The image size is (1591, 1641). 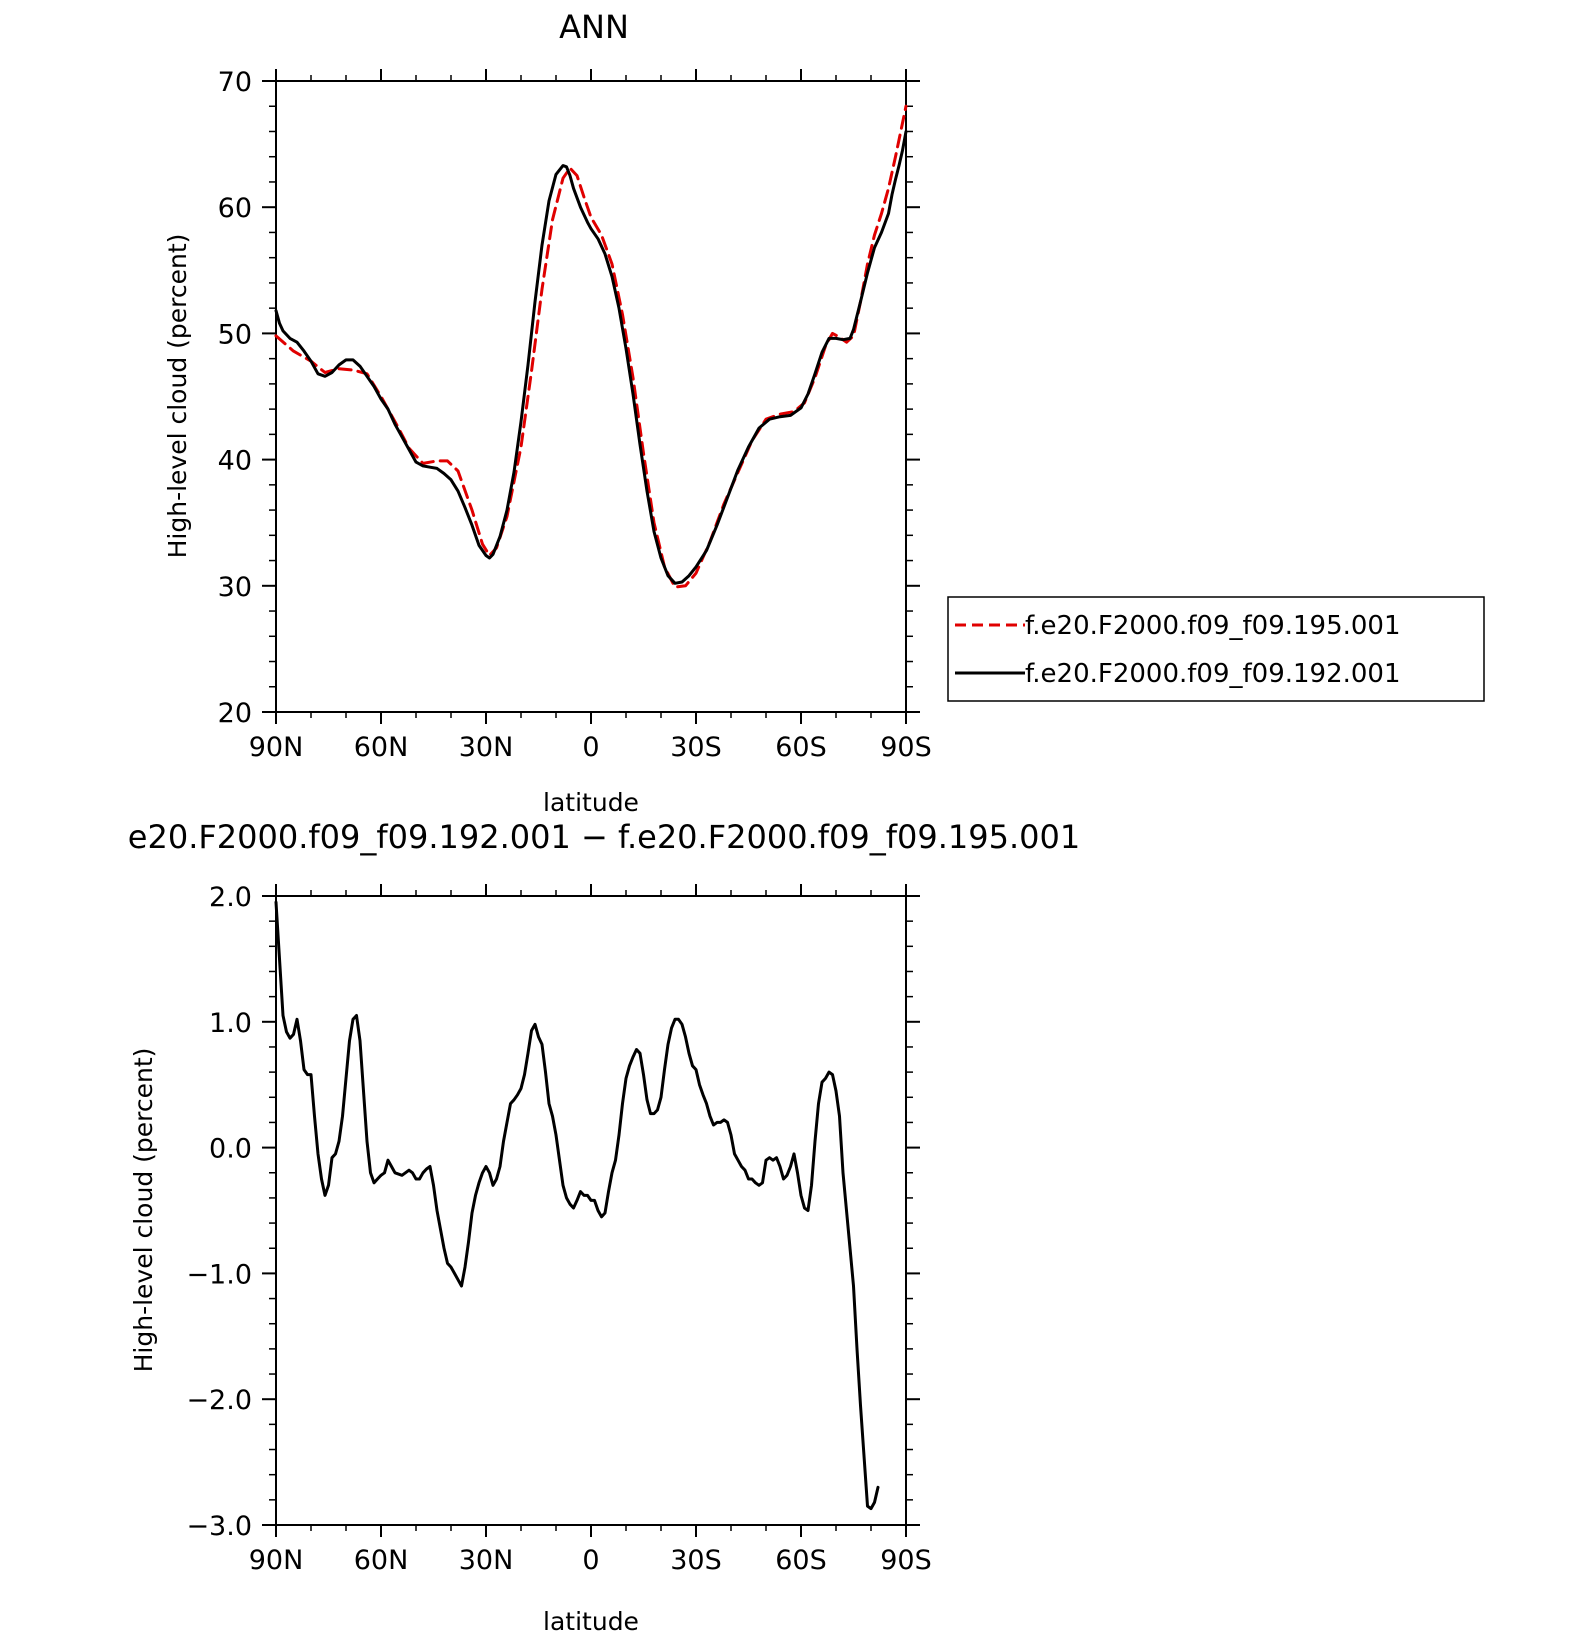 What do you see at coordinates (177, 396) in the screenshot?
I see `top-y-axis-title: High-level cloud (percent)` at bounding box center [177, 396].